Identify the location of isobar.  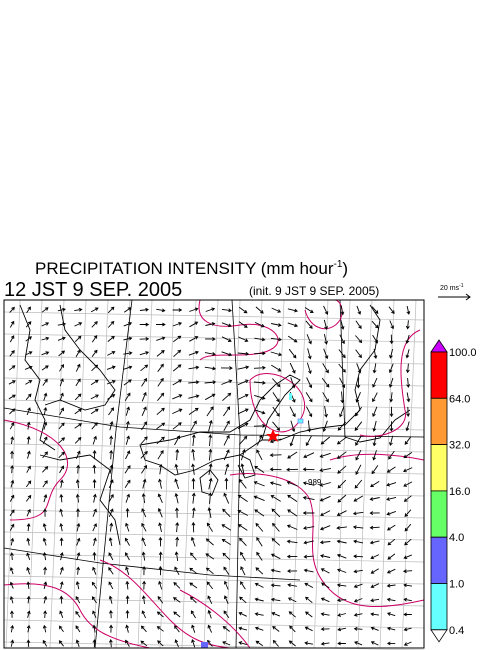
(327, 540).